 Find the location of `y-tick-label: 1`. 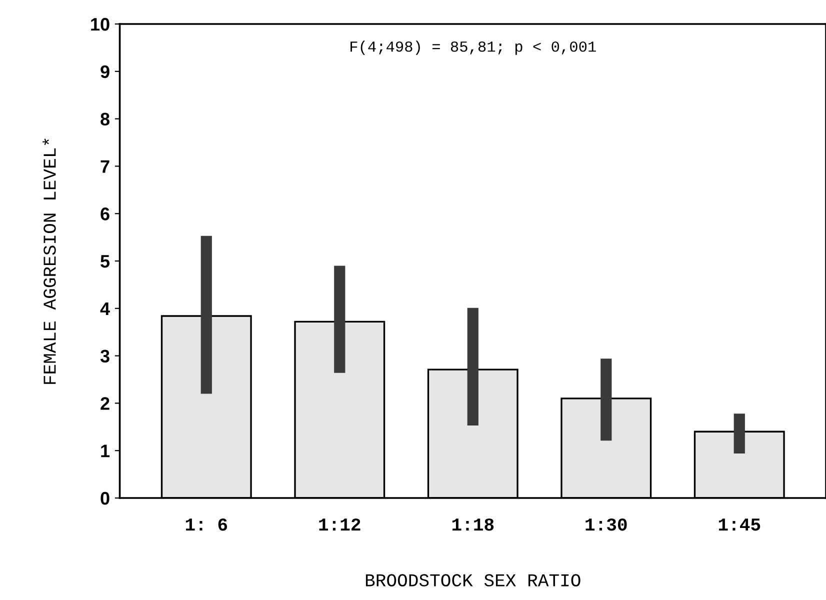

y-tick-label: 1 is located at coordinates (105, 451).